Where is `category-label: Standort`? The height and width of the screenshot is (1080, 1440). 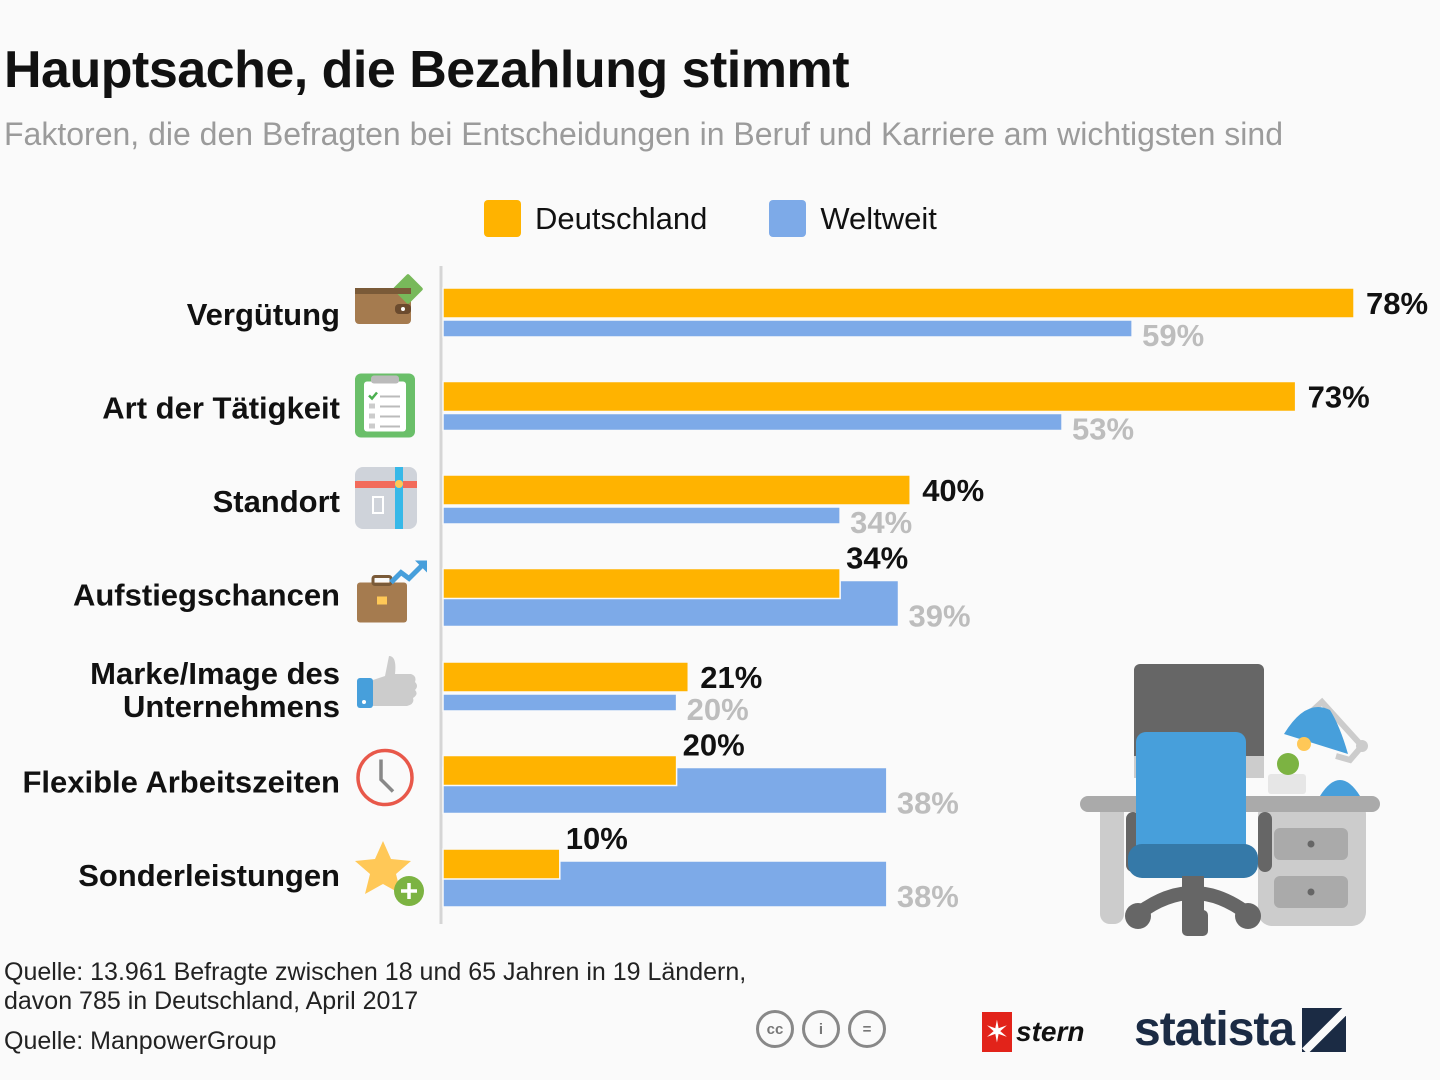 category-label: Standort is located at coordinates (276, 501).